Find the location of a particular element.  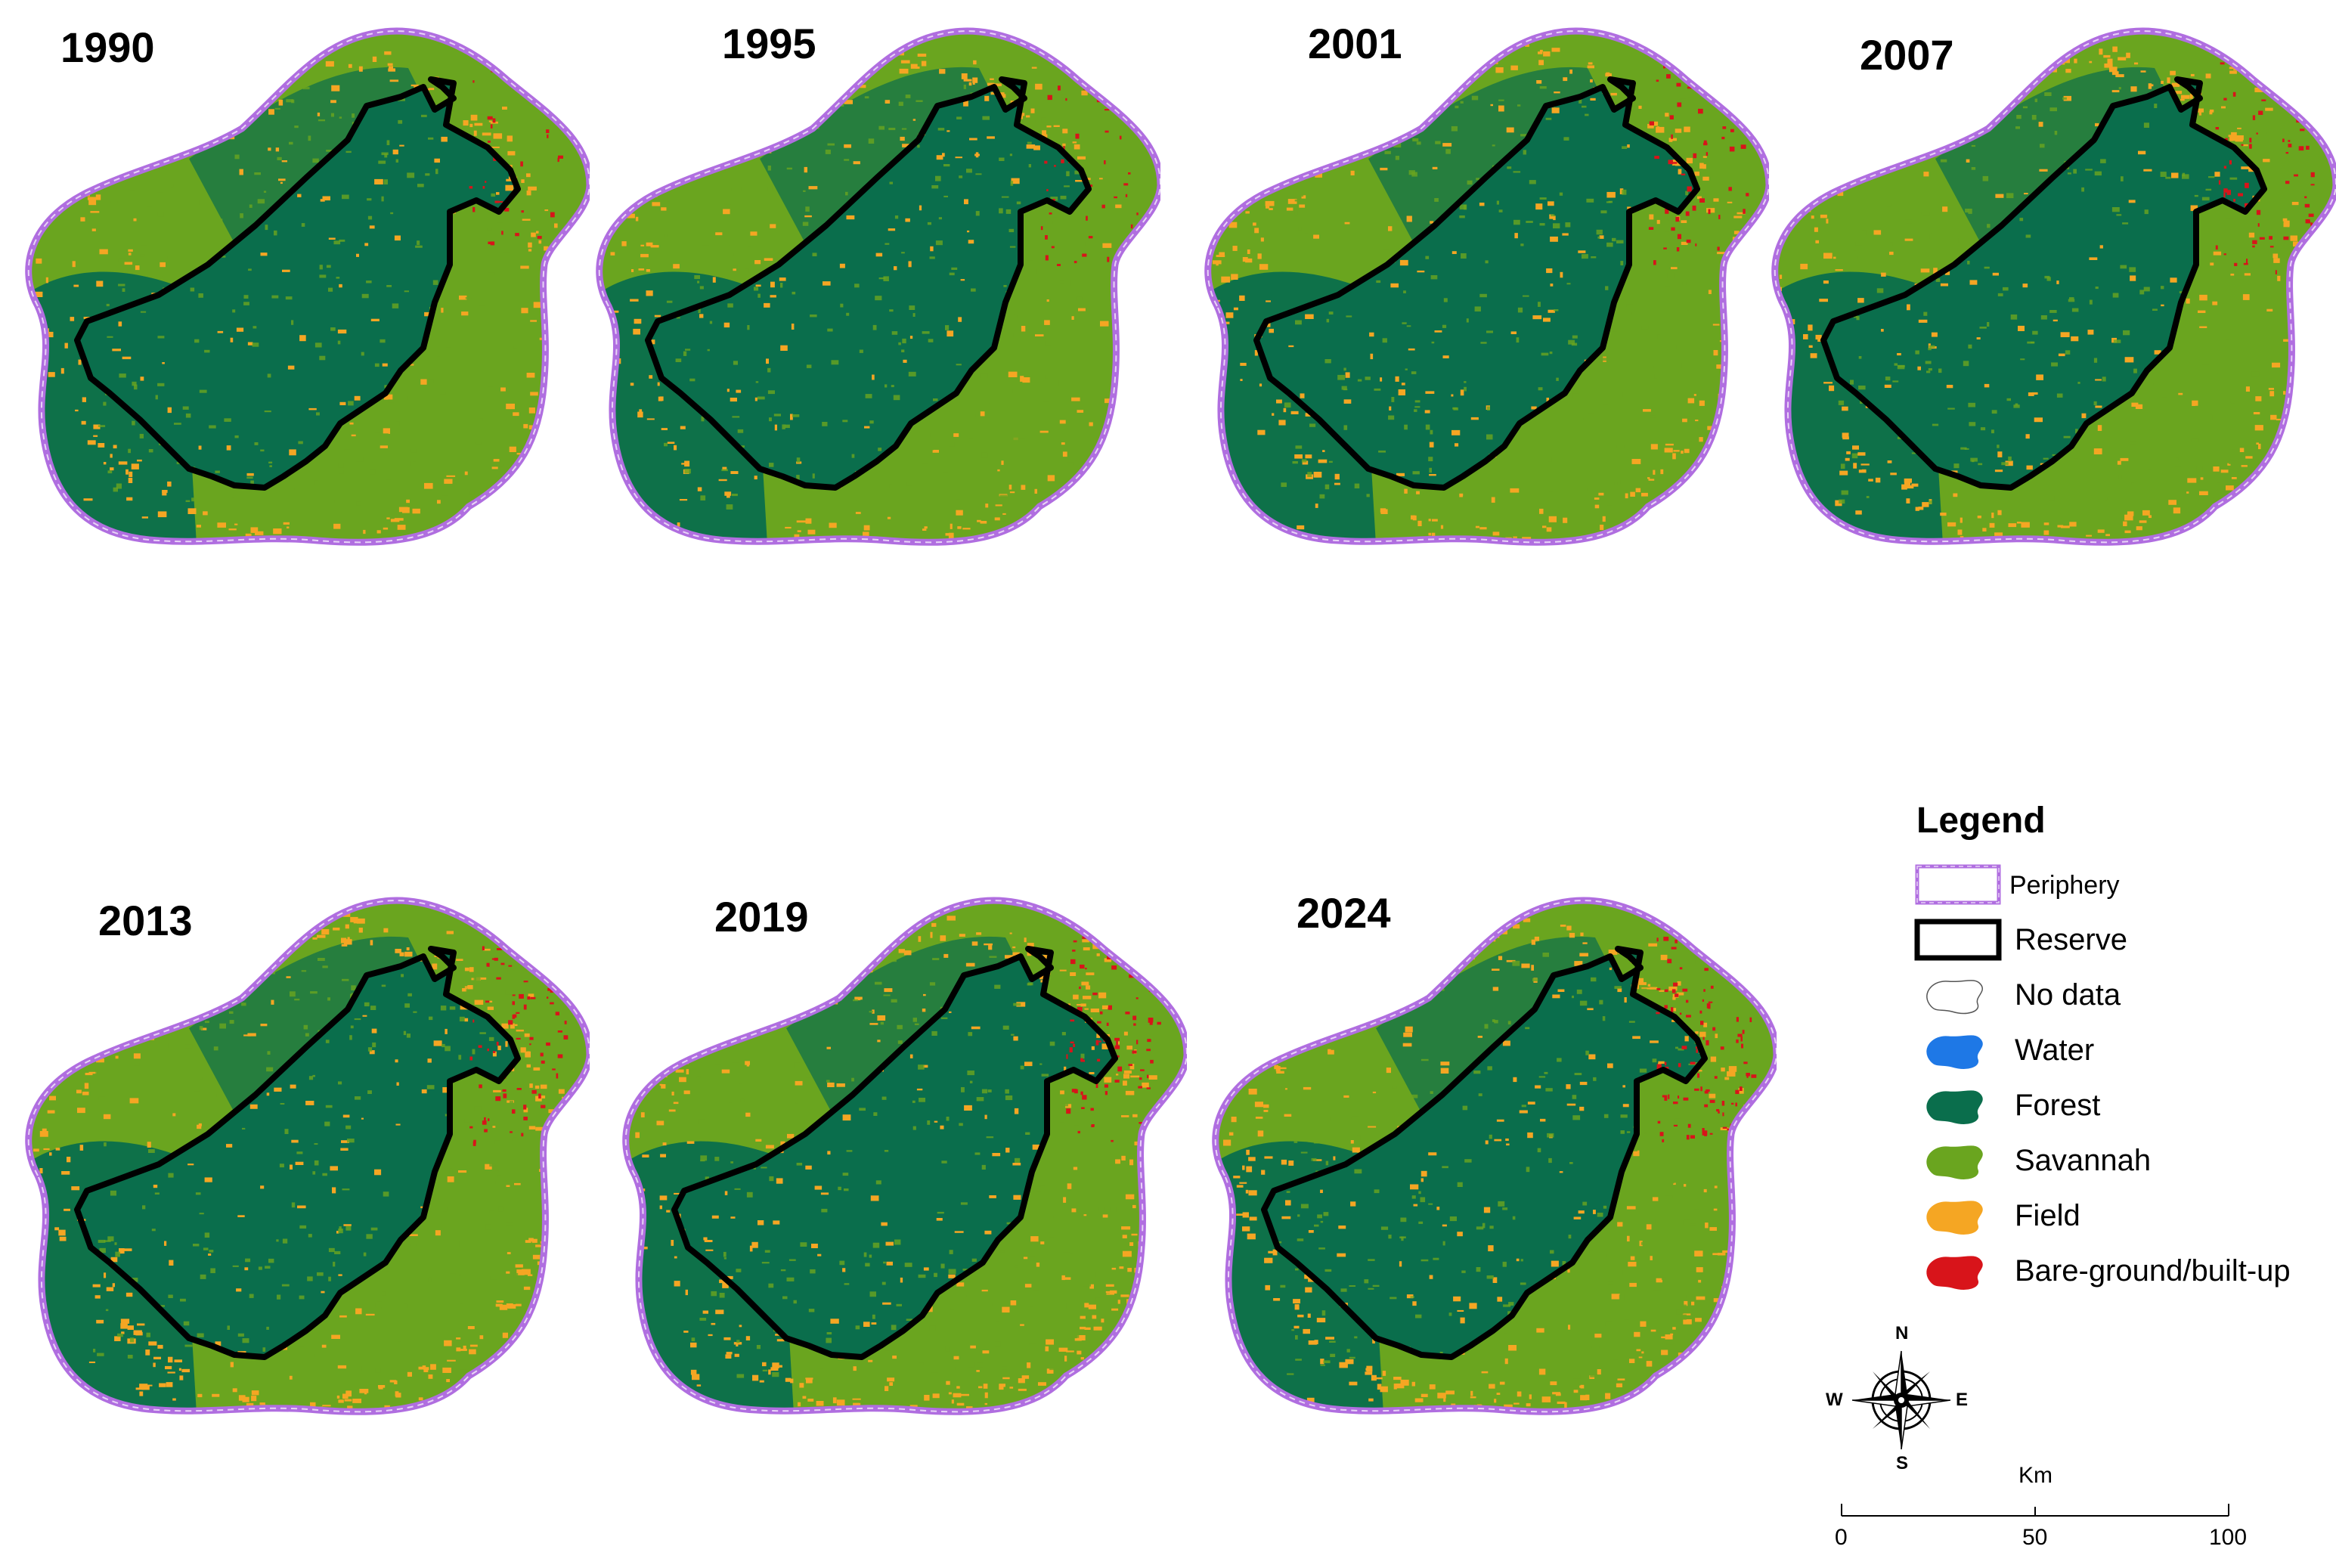

legend-title: Legend is located at coordinates (1981, 821).